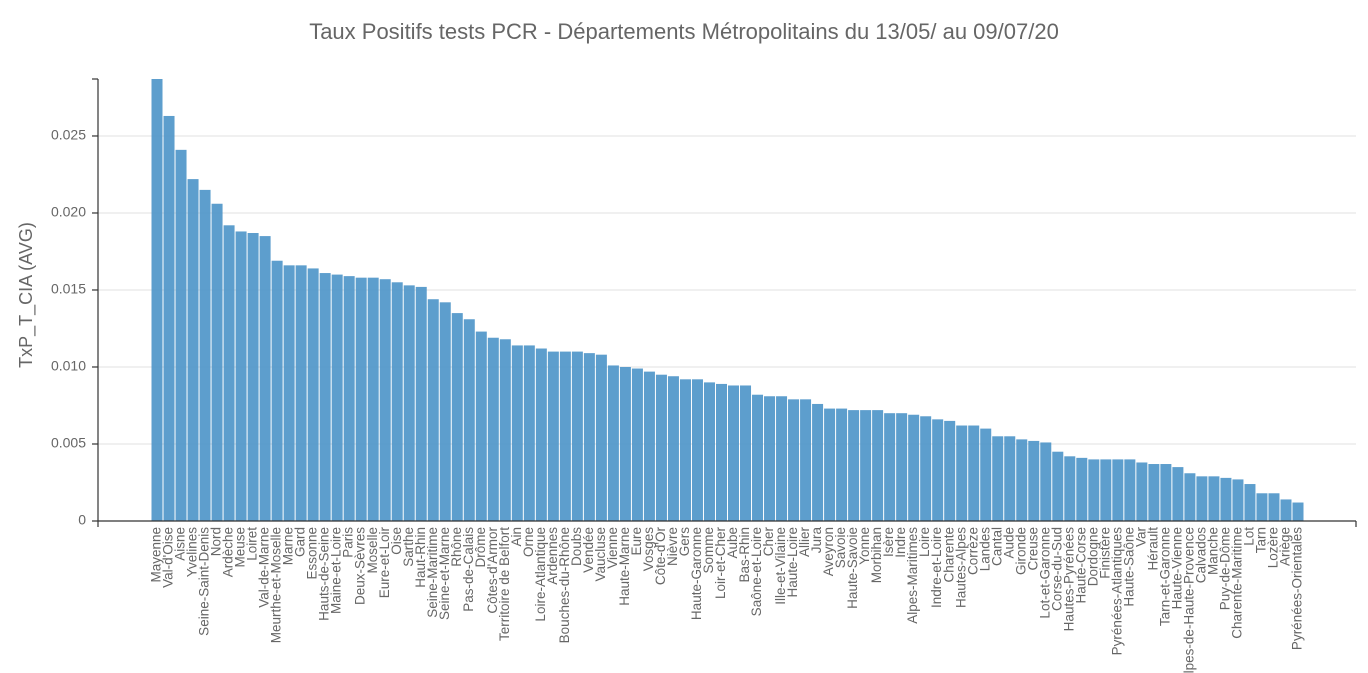  What do you see at coordinates (1249, 536) in the screenshot?
I see `x-tick-label: Lot` at bounding box center [1249, 536].